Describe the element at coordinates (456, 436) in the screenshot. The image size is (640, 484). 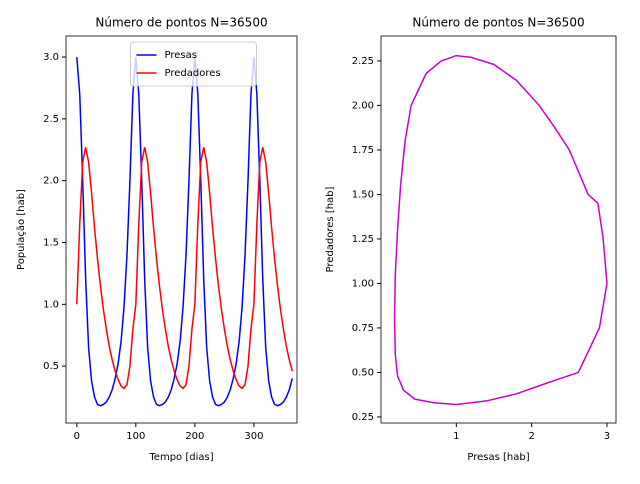
I see `x-tick-label: 1` at that location.